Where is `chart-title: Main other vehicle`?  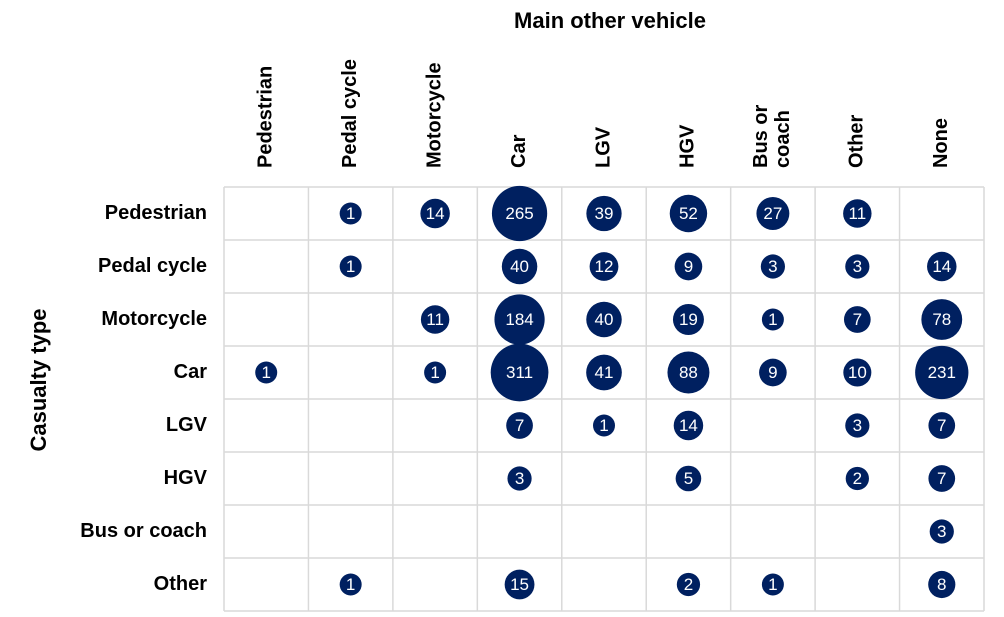
chart-title: Main other vehicle is located at coordinates (610, 20).